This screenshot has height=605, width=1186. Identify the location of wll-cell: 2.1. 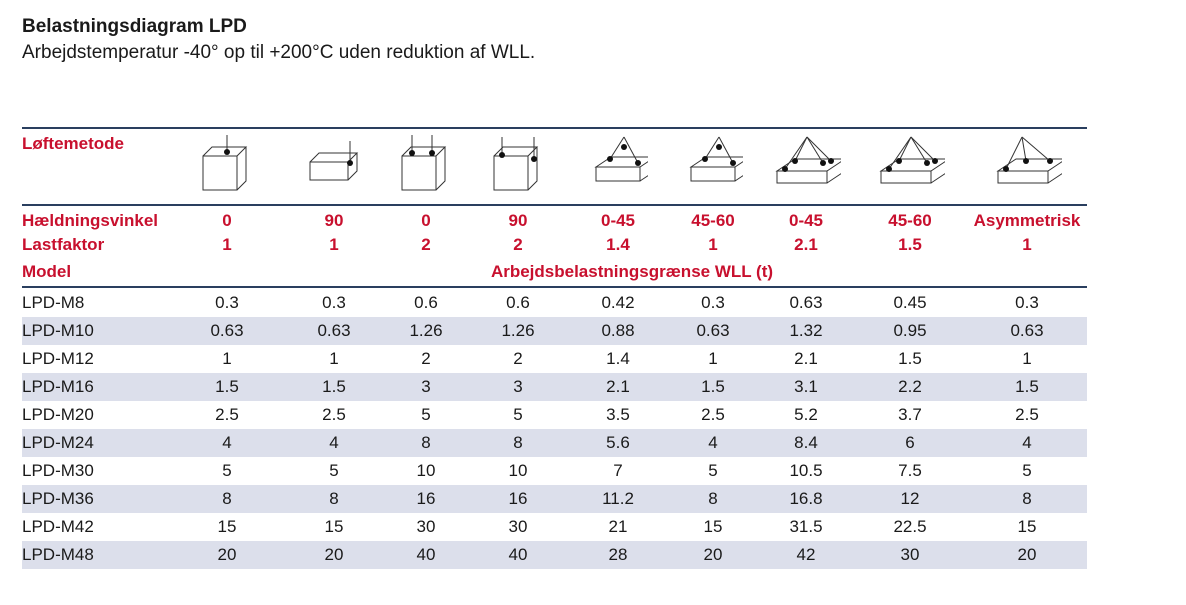
(618, 386).